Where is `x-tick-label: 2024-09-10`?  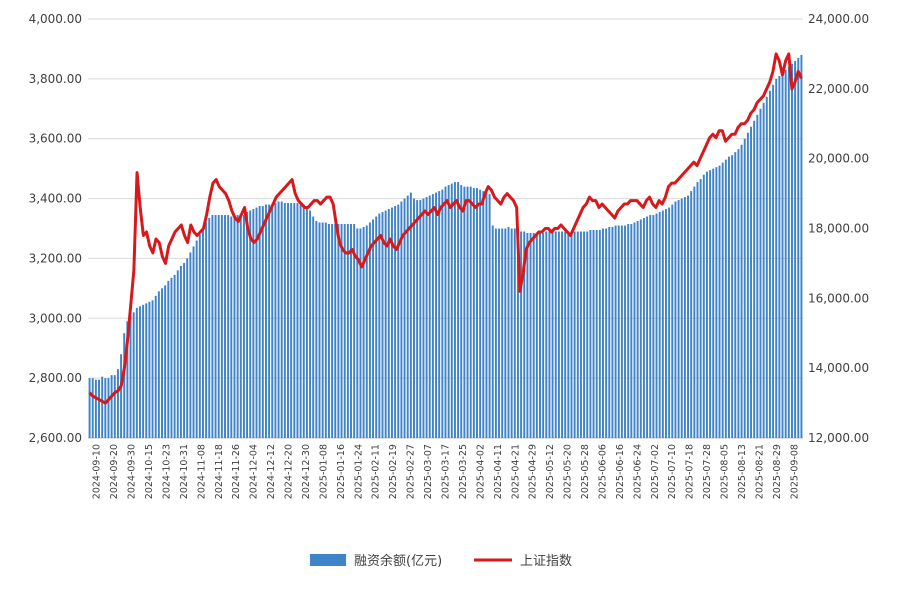 x-tick-label: 2024-09-10 is located at coordinates (97, 471).